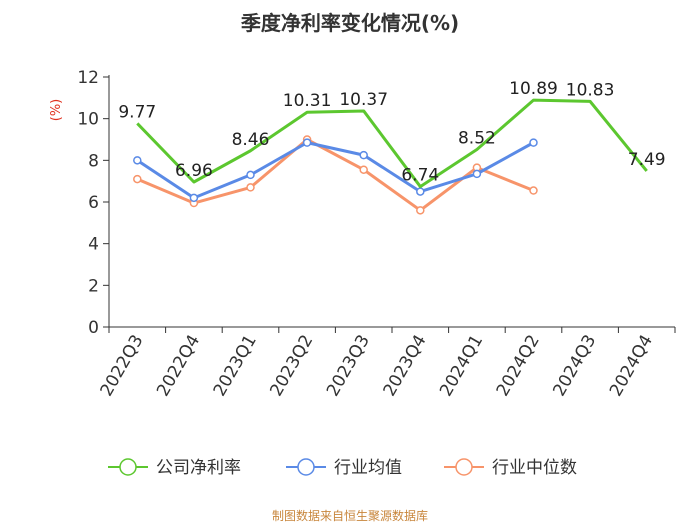 This screenshot has height=525, width=700. Describe the element at coordinates (93, 203) in the screenshot. I see `y-tick-label: 6` at that location.